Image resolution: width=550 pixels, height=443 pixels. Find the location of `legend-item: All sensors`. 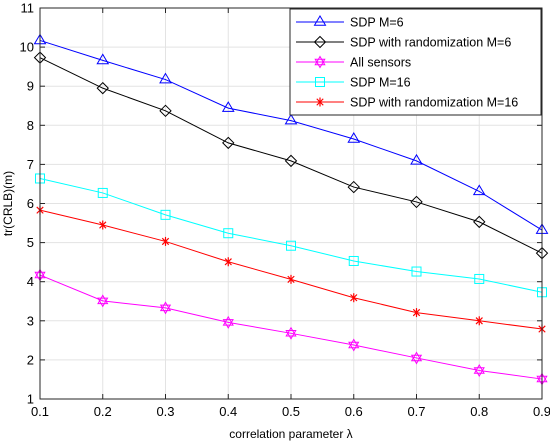

legend-item: All sensors is located at coordinates (353, 63).